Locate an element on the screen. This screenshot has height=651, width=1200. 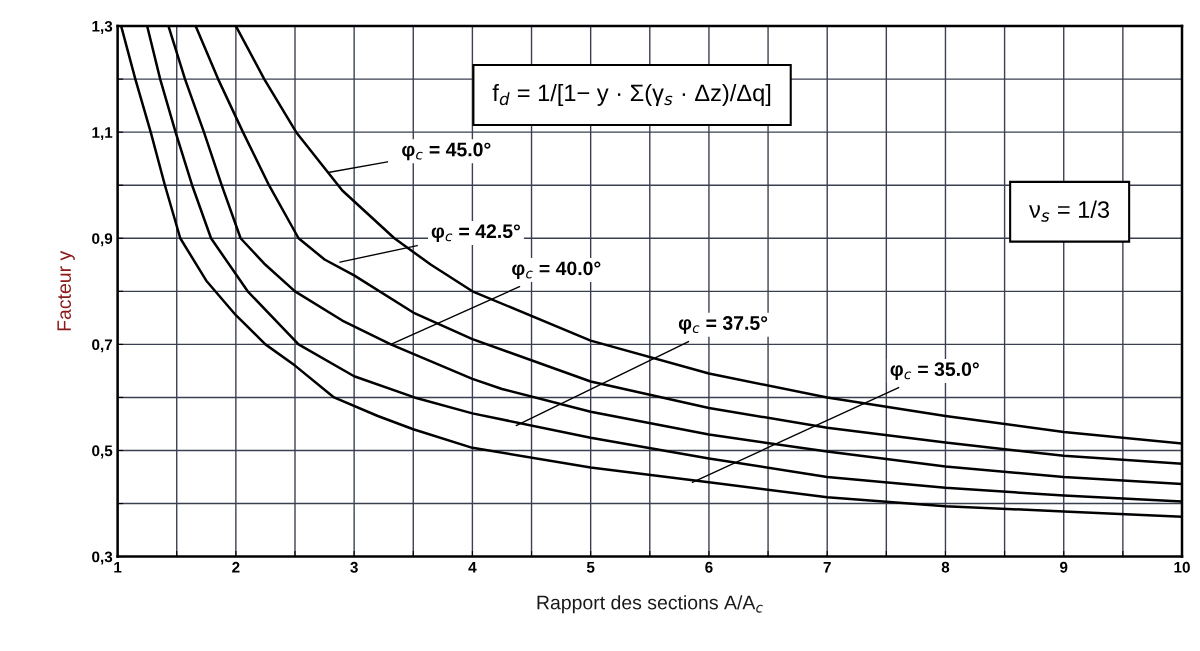
x-tick-label: 5 is located at coordinates (590, 567).